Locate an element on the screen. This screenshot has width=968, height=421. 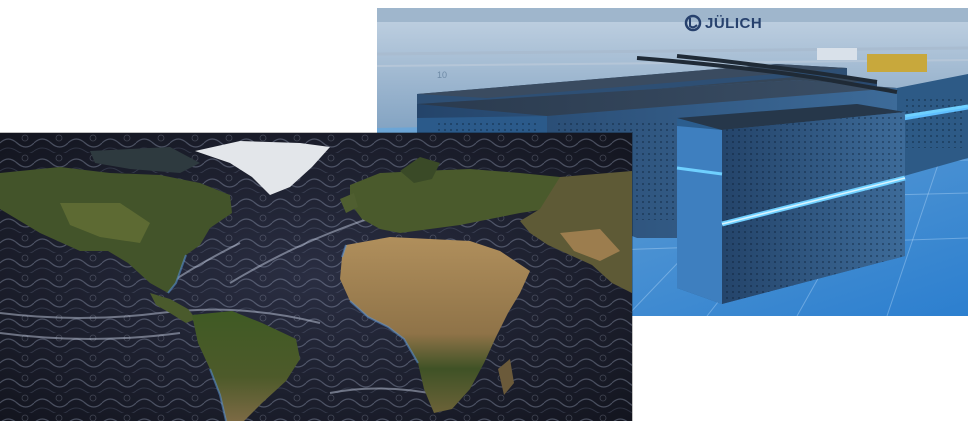
africa is located at coordinates (435, 325).